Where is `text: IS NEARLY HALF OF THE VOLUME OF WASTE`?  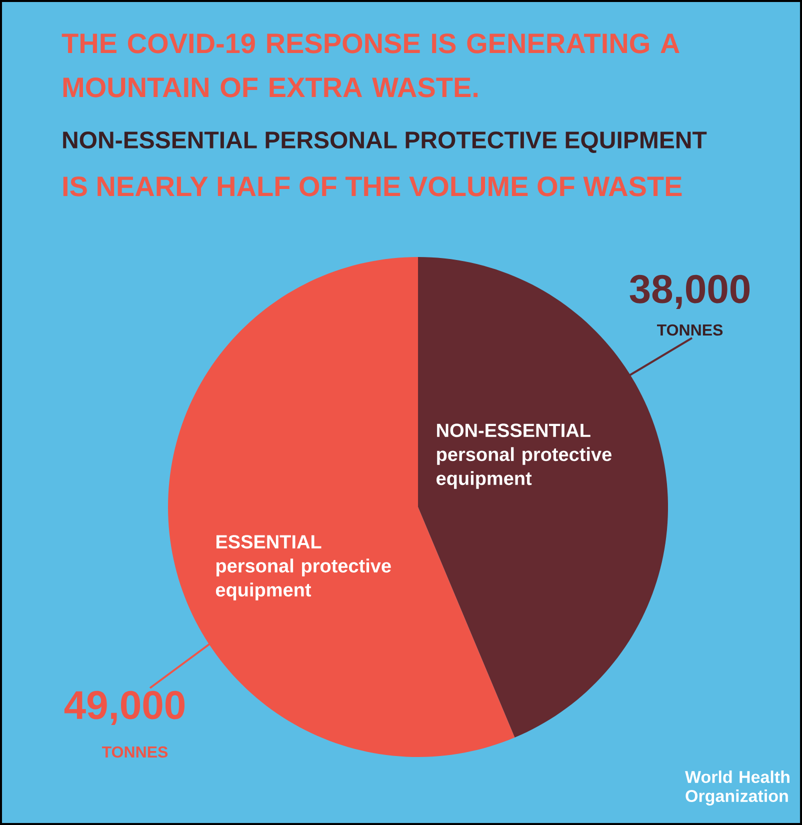
text: IS NEARLY HALF OF THE VOLUME OF WASTE is located at coordinates (372, 186).